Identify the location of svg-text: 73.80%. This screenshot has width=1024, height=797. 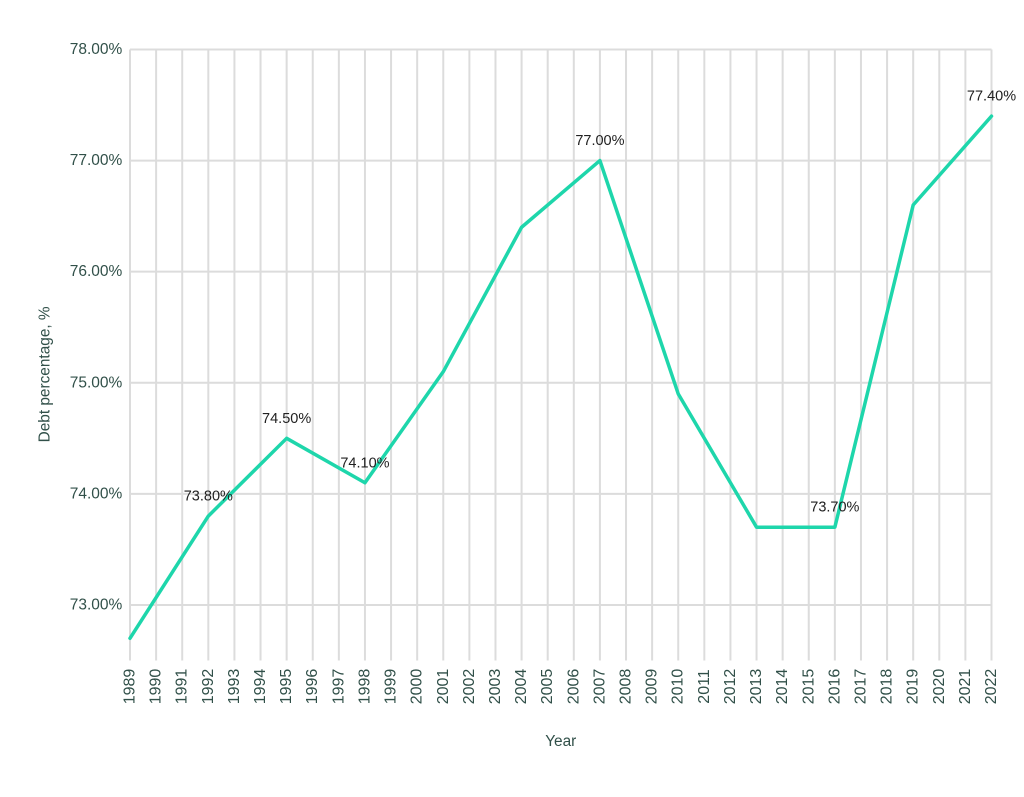
(208, 497).